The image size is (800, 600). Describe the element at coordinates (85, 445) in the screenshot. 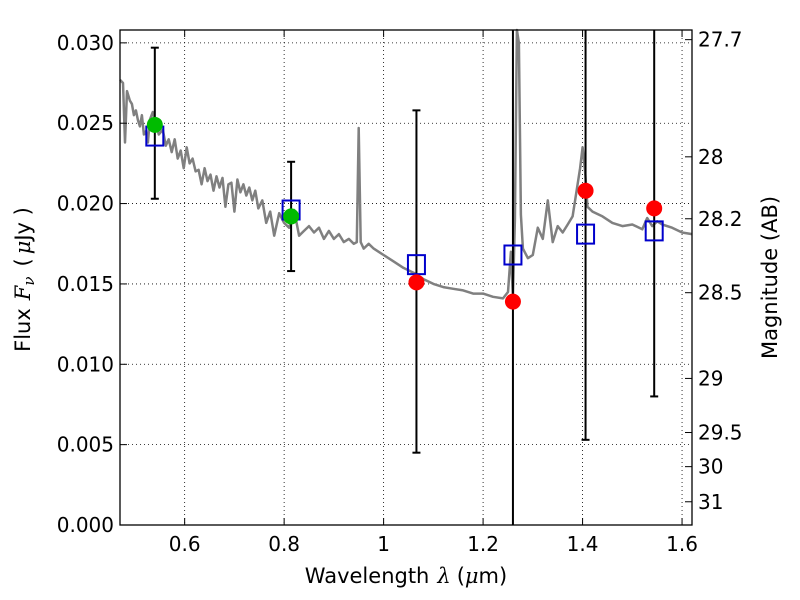

I see `y-tick-label: 0.005` at that location.